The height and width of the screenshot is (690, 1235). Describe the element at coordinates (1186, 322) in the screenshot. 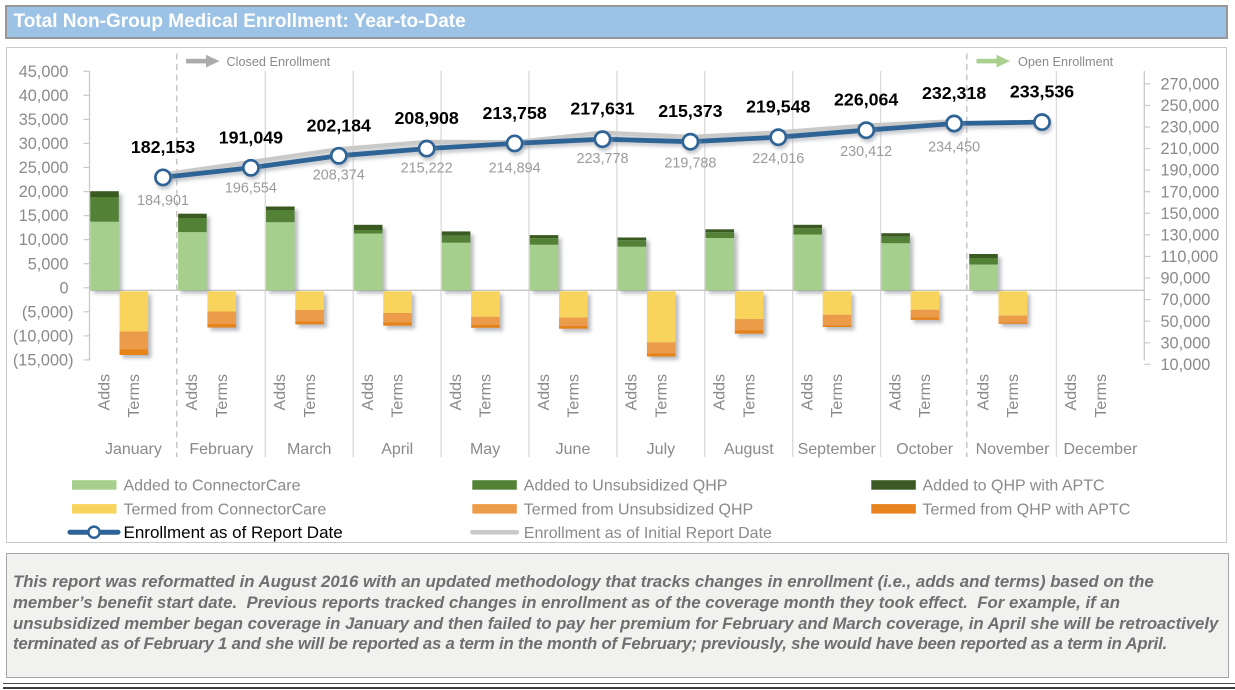

I see `svg-text: 50,000` at that location.